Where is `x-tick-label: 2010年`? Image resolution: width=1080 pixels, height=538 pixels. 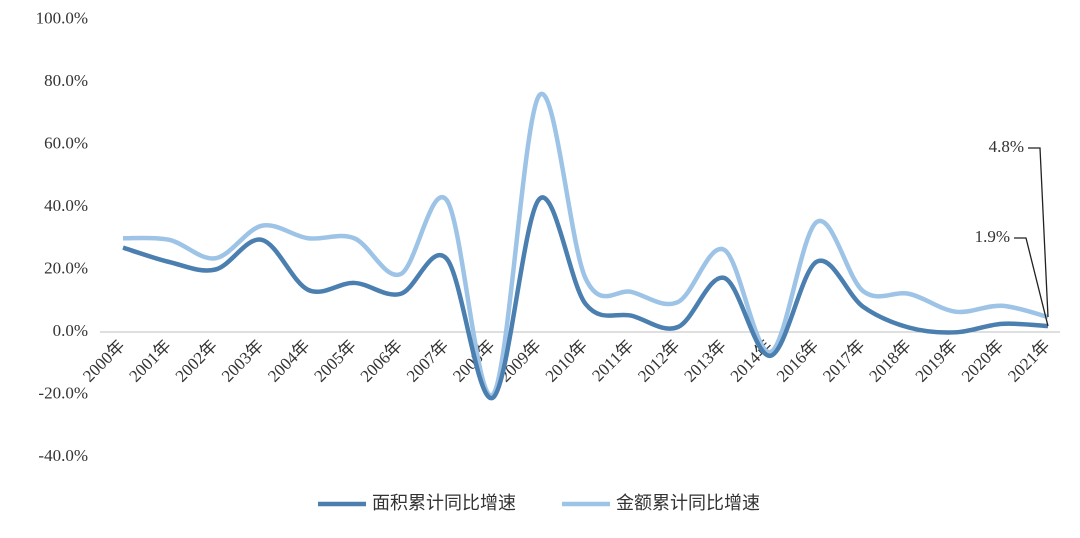 x-tick-label: 2010年 is located at coordinates (566, 360).